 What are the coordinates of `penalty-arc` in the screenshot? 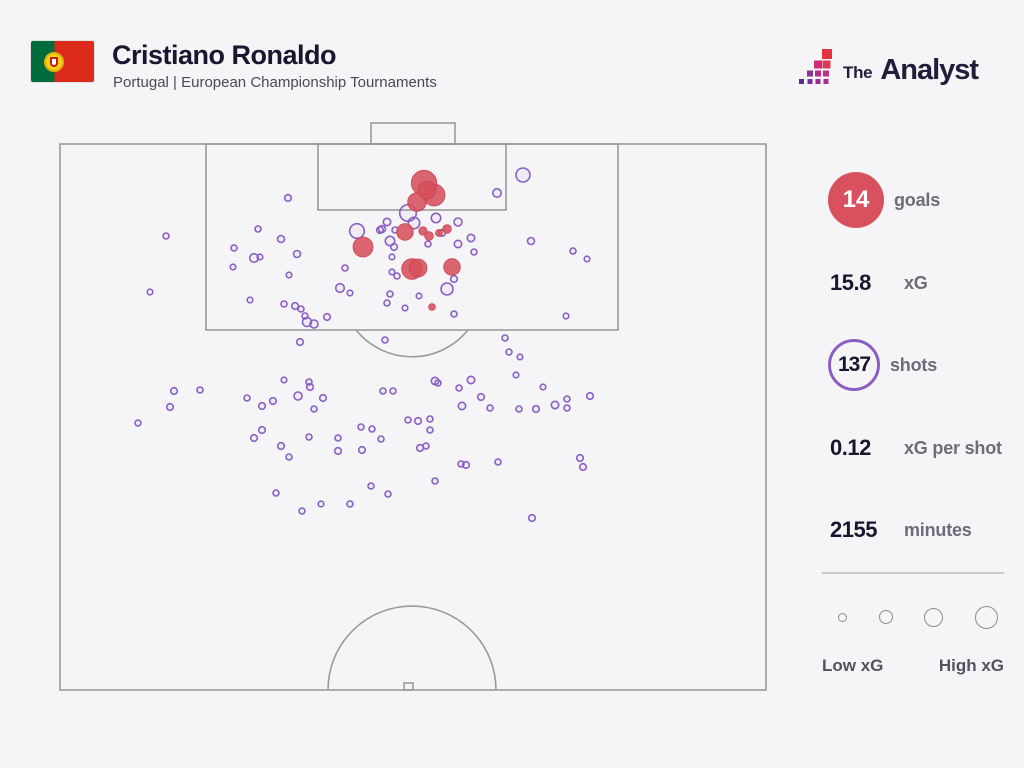 It's located at (412, 343).